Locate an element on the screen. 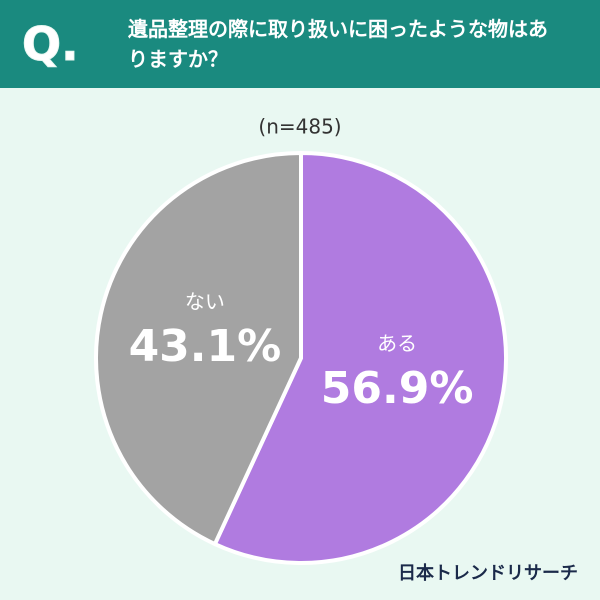 This screenshot has width=600, height=600. chart-title: 遺品整理の際に取り扱いに困ったような物はありますか？ is located at coordinates (338, 44).